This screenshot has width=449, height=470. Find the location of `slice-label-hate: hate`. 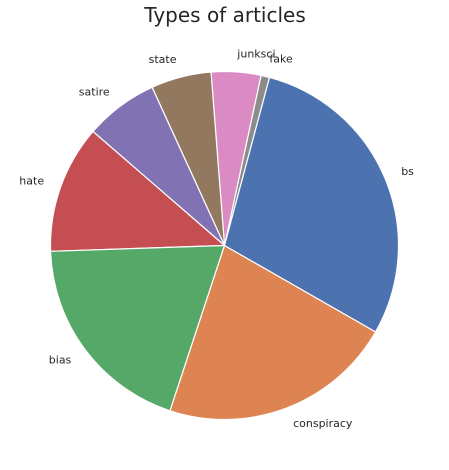

slice-label-hate: hate is located at coordinates (31, 181).